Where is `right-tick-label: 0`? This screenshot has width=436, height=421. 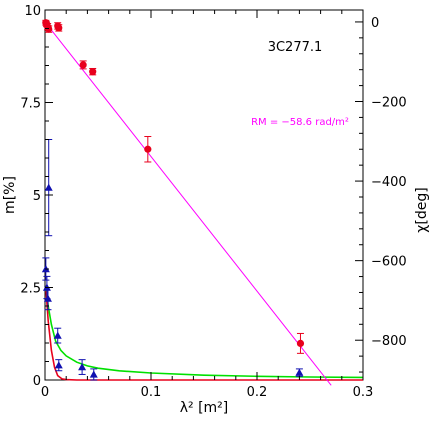
right-tick-label: 0 is located at coordinates (375, 23).